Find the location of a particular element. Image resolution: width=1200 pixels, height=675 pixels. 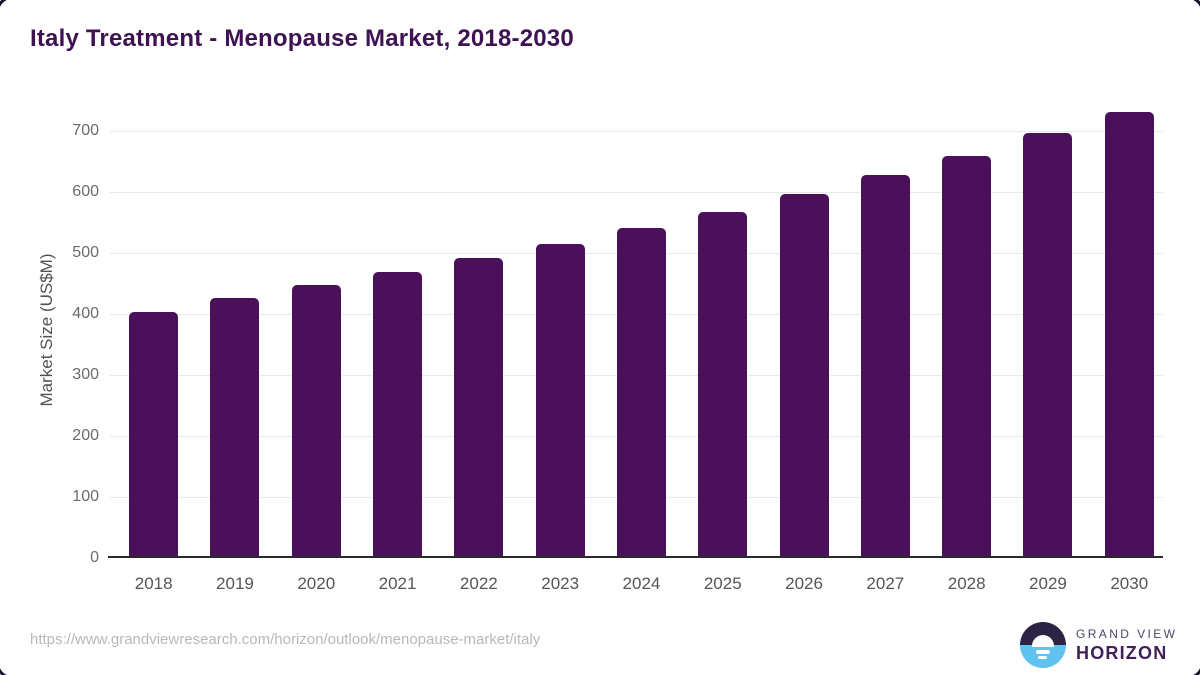

bar-2020 is located at coordinates (316, 421).